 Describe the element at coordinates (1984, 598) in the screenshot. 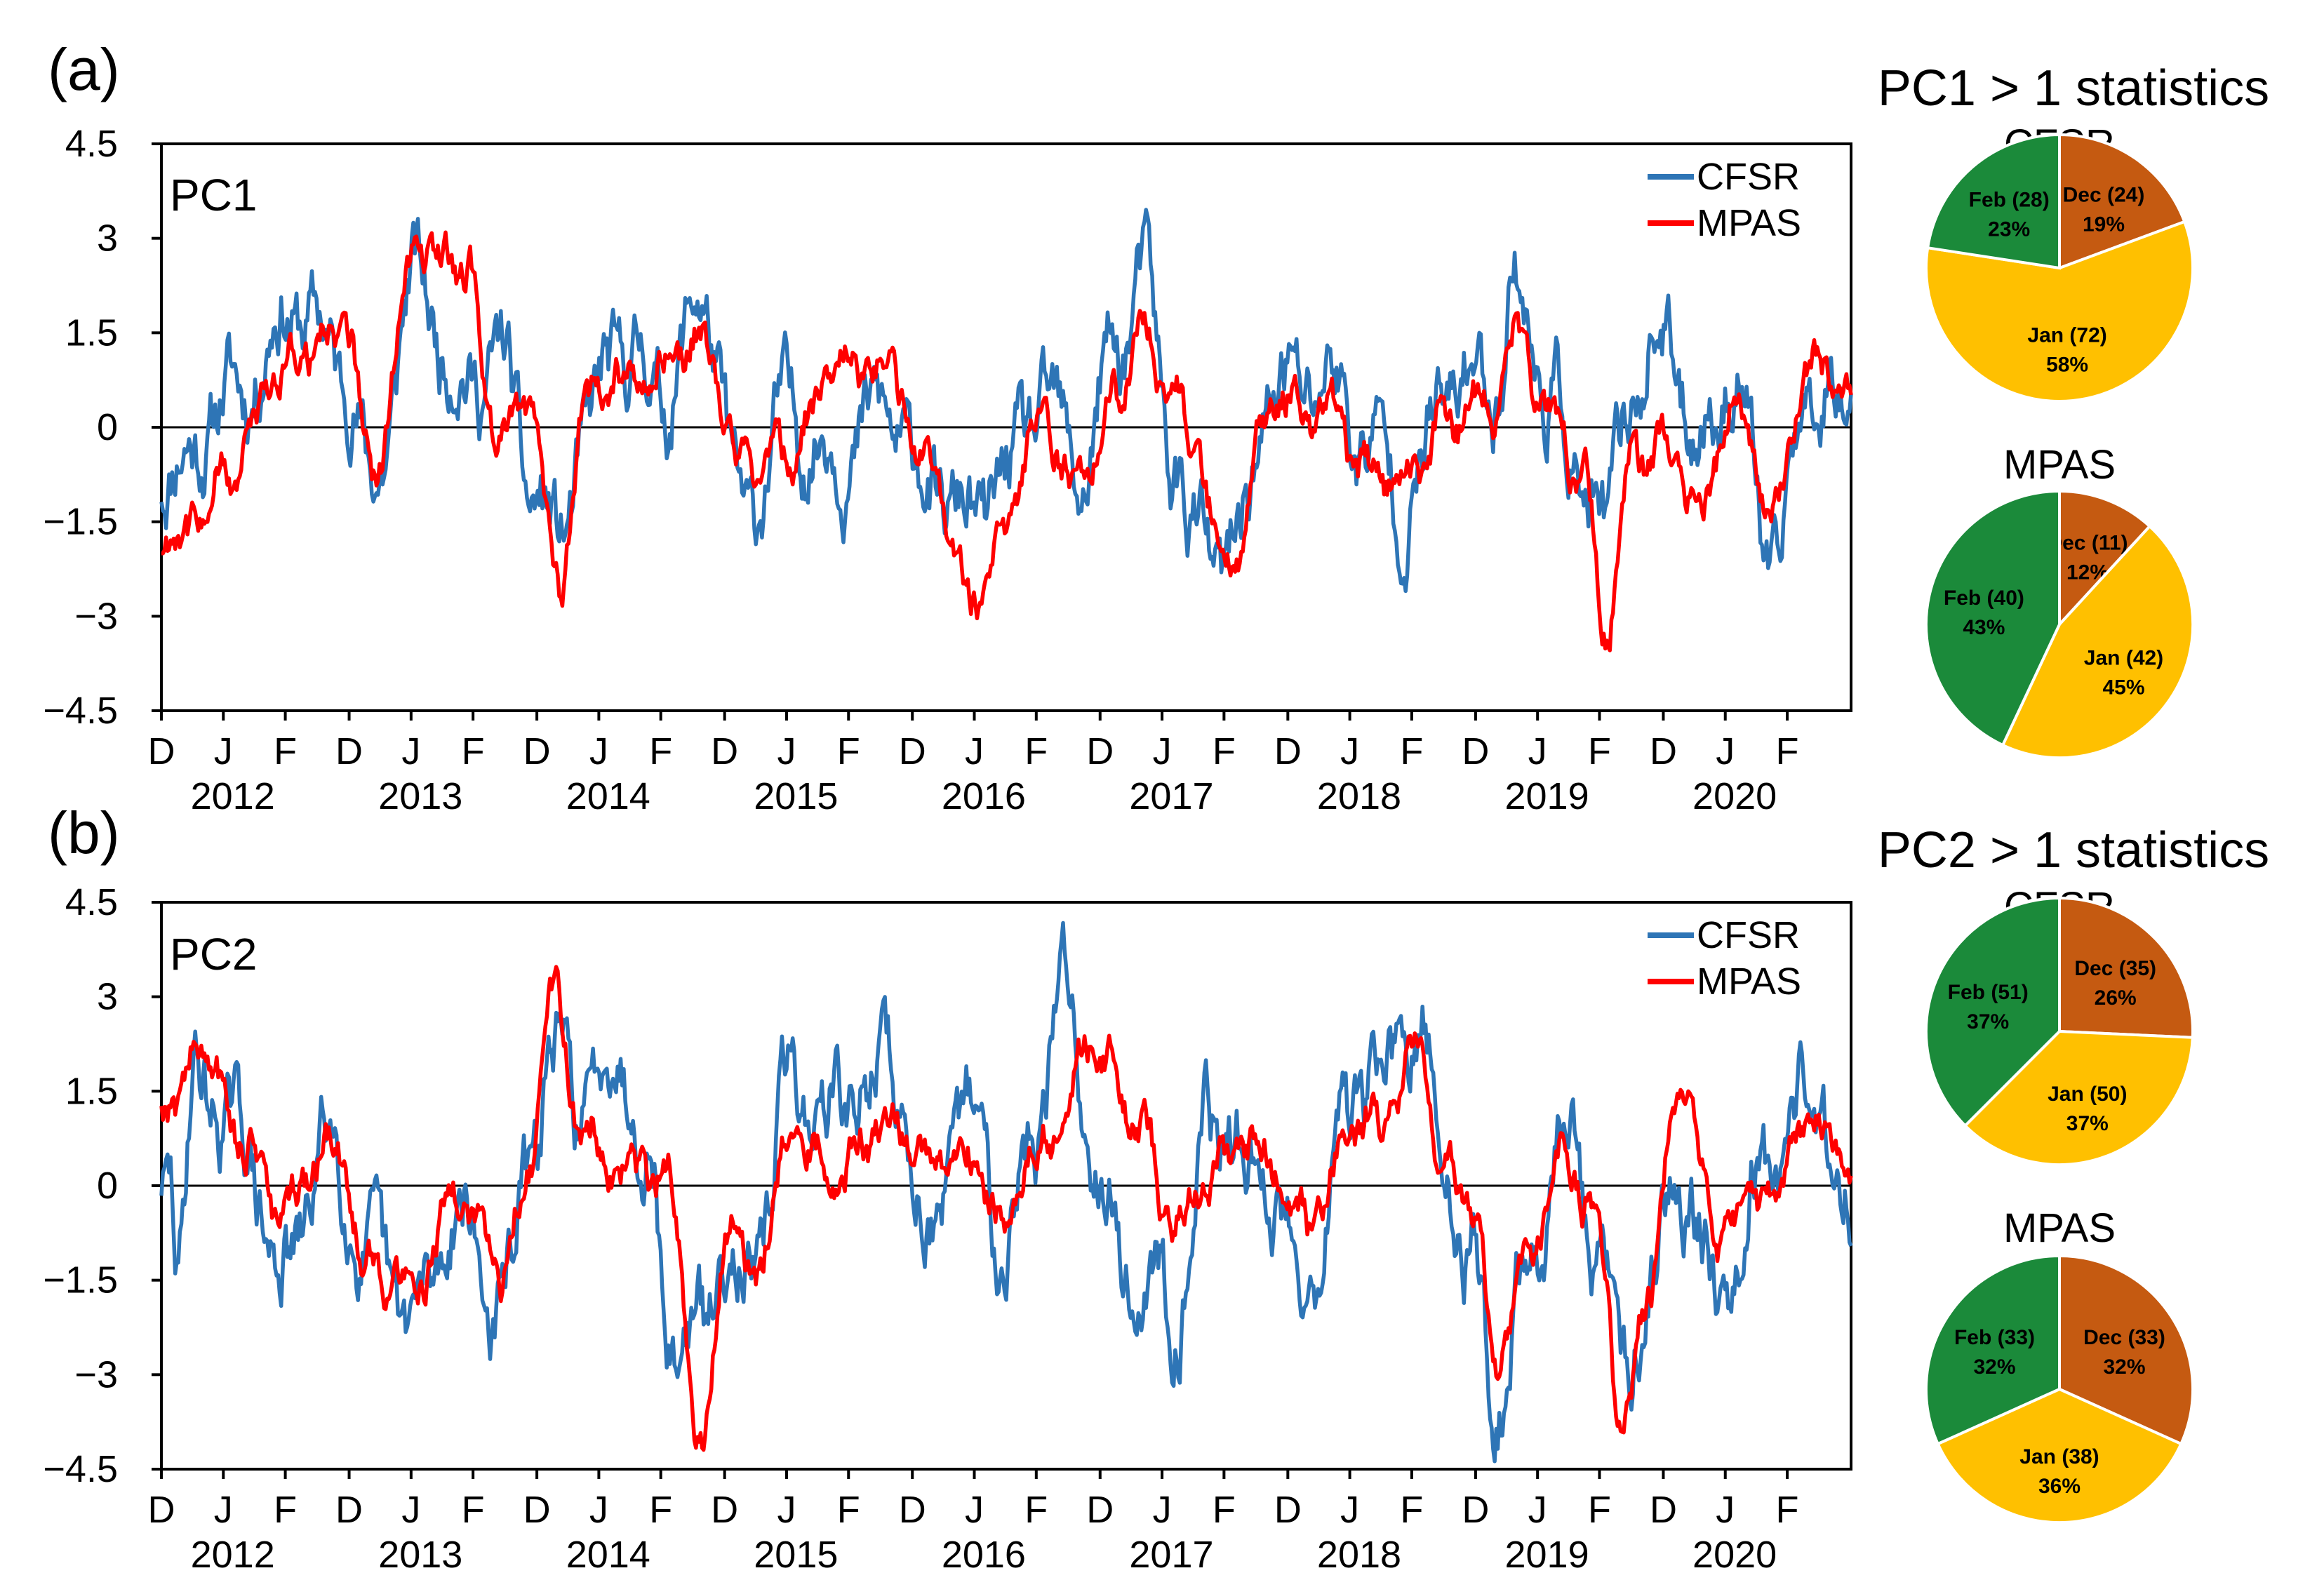

I see `slice-label: Feb (40)` at that location.